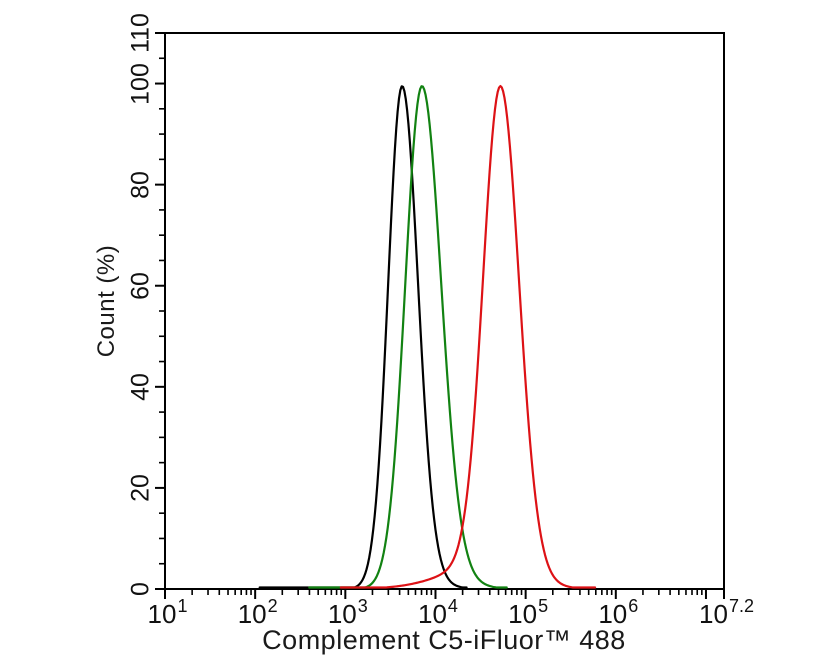 The width and height of the screenshot is (835, 668). What do you see at coordinates (438, 612) in the screenshot?
I see `x-tick-label-10e4: 10⁴` at bounding box center [438, 612].